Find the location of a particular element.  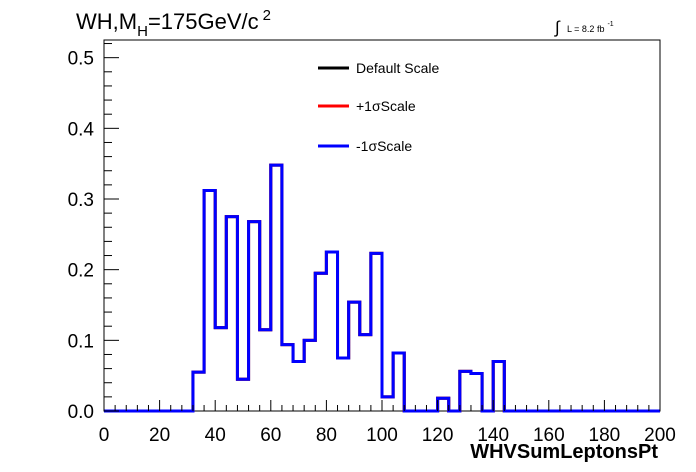

legend-label-default: Default Scale is located at coordinates (397, 68).